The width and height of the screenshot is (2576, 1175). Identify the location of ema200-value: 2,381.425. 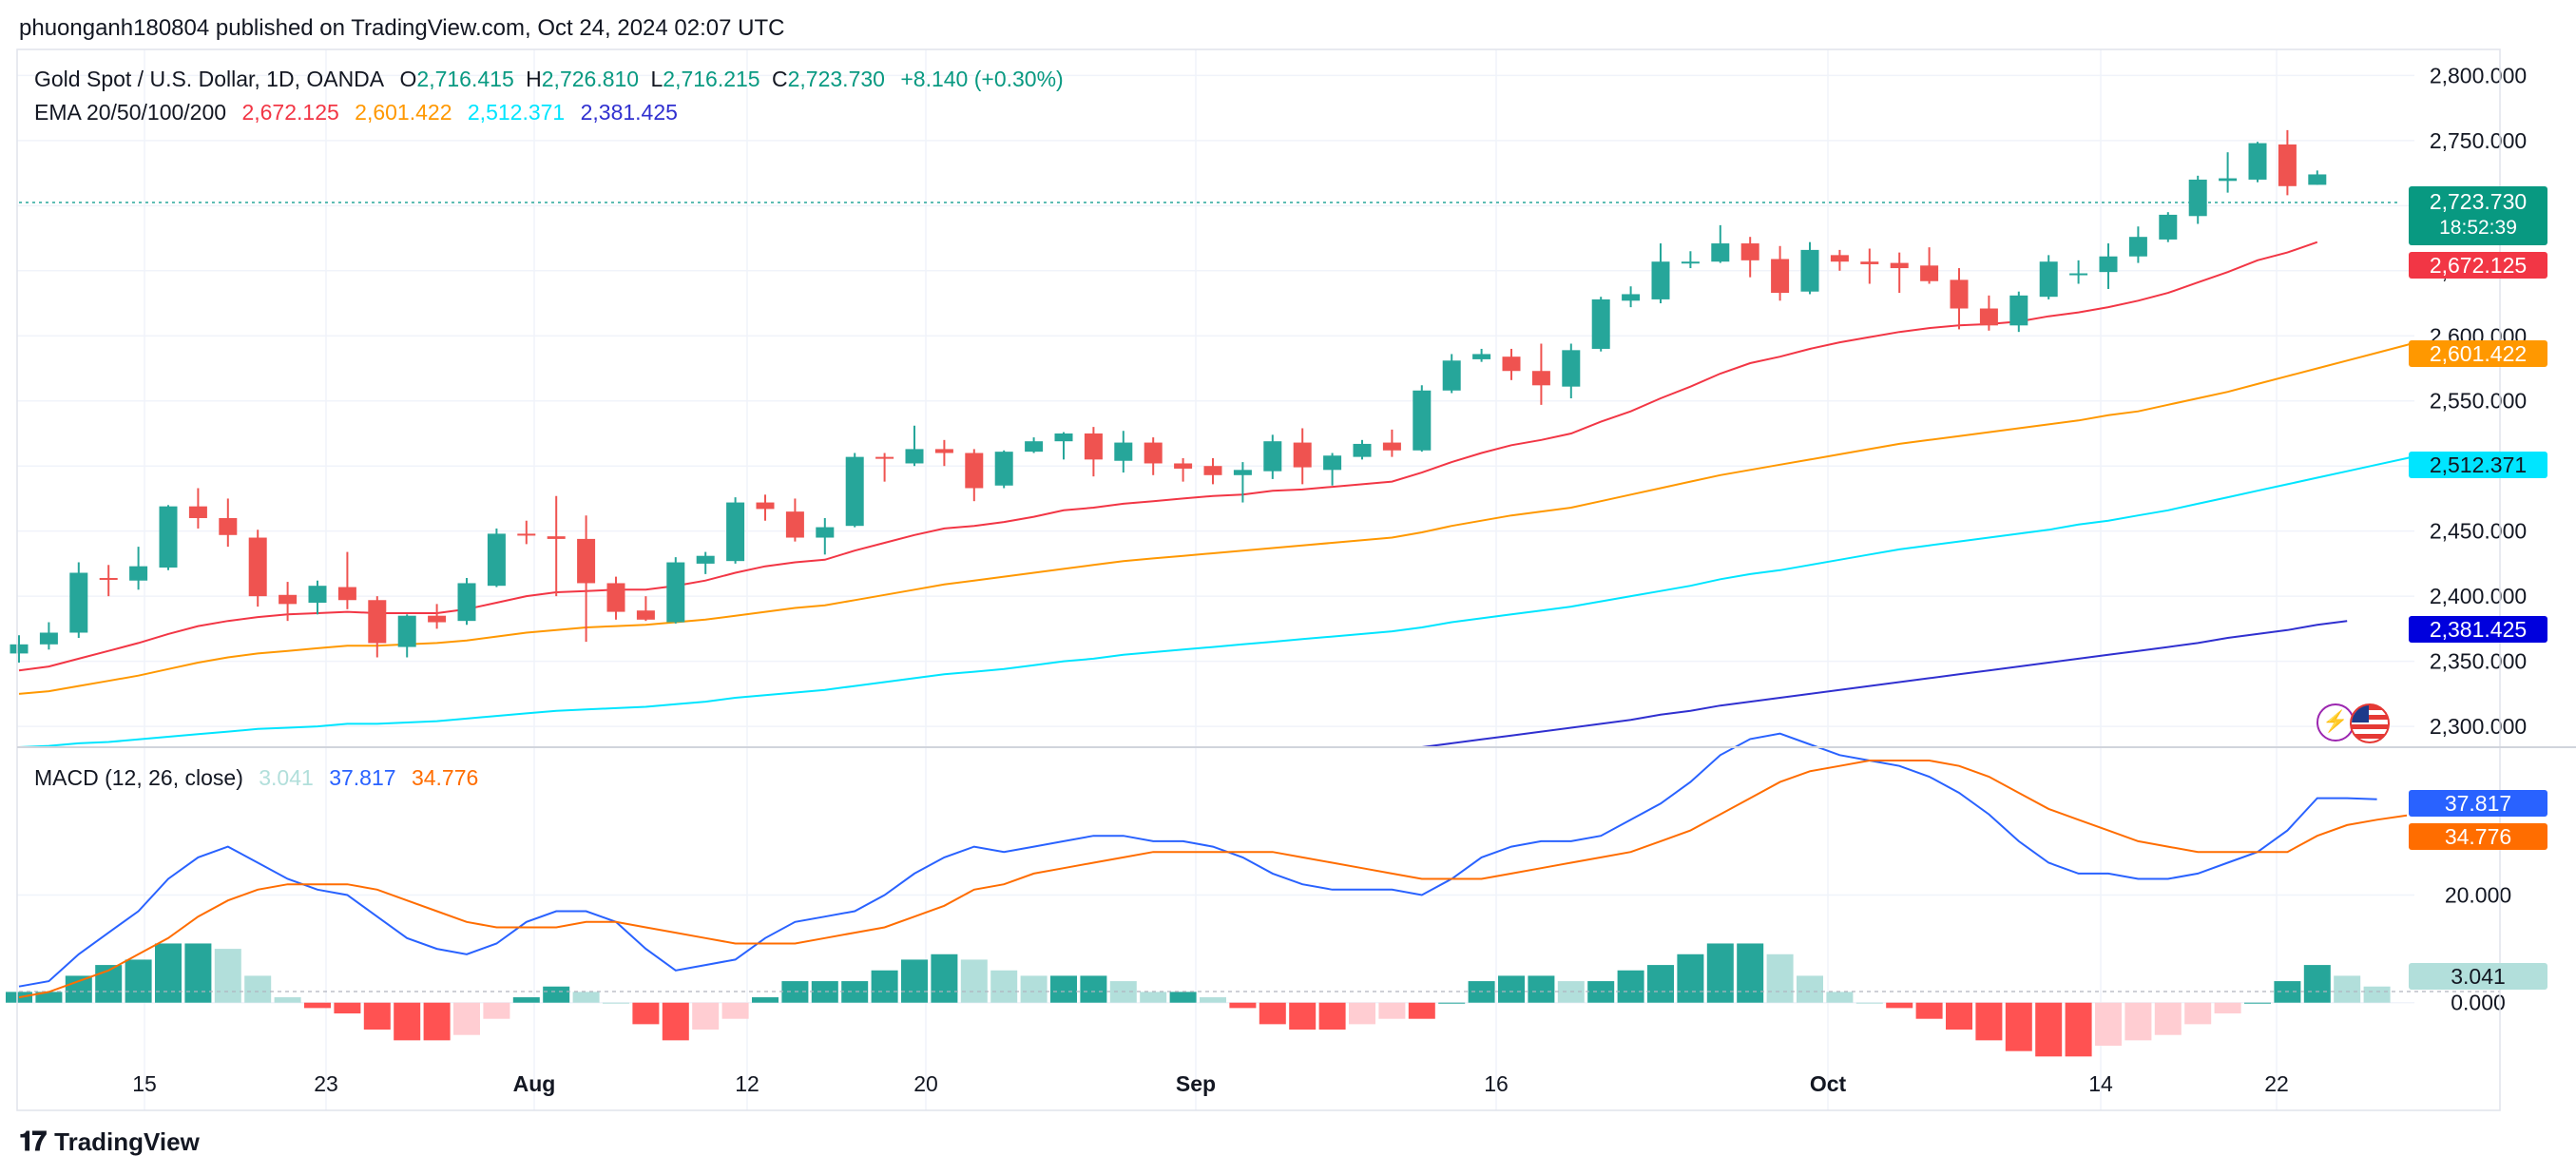
(629, 112).